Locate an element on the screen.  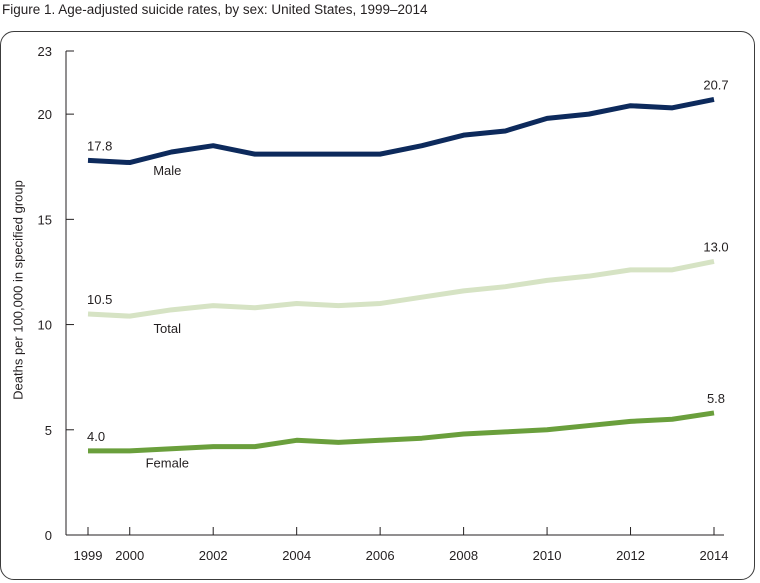
y-tick-label: 23 is located at coordinates (45, 51).